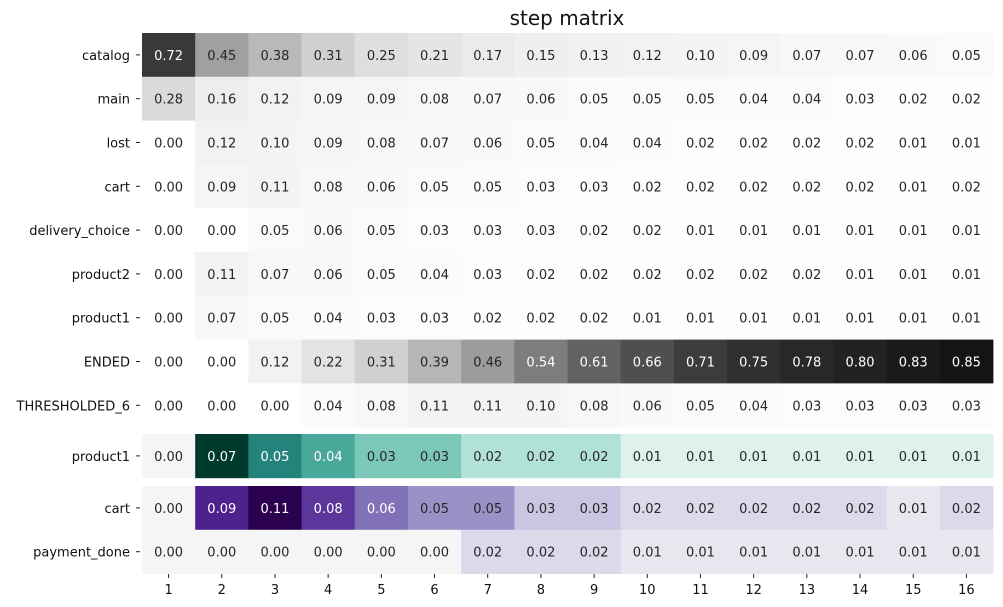 This screenshot has width=1003, height=607. What do you see at coordinates (114, 100) in the screenshot?
I see `row-label: main` at bounding box center [114, 100].